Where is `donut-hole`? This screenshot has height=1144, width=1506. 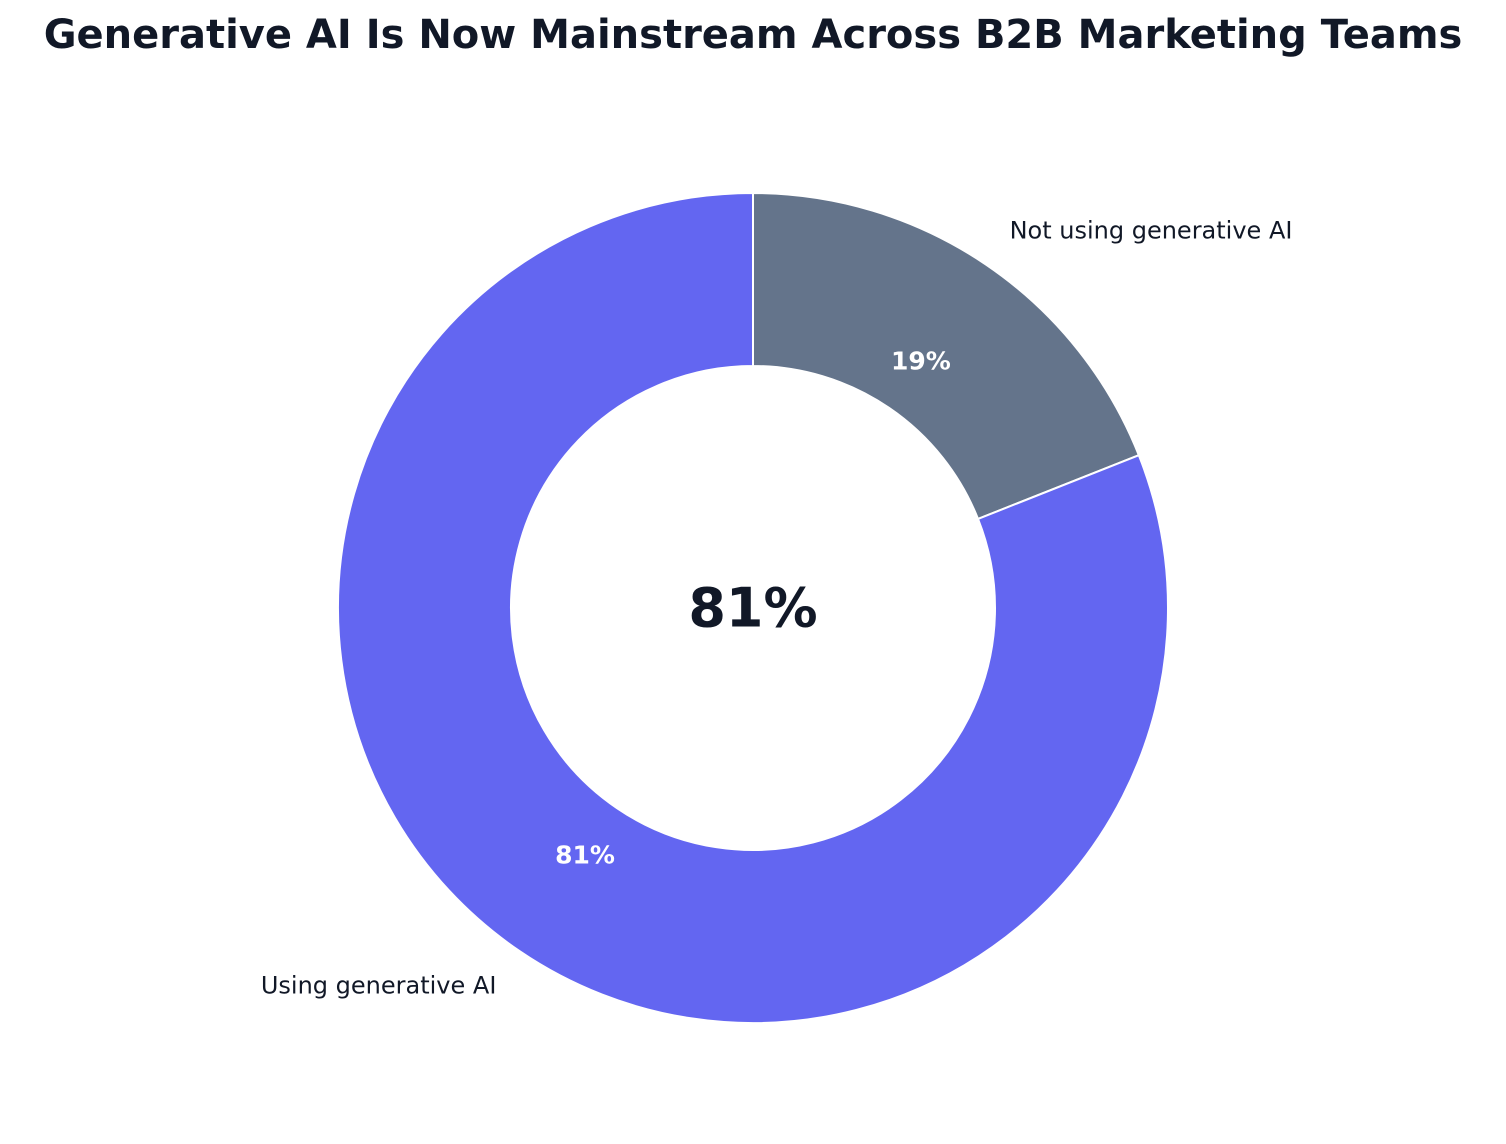
donut-hole is located at coordinates (753, 608).